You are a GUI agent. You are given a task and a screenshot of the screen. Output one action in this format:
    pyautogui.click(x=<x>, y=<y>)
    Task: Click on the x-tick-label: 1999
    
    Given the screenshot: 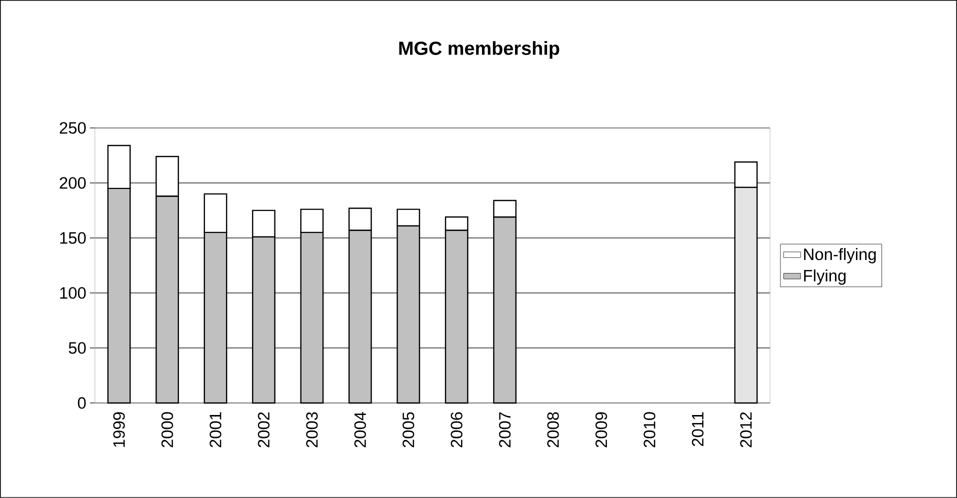 What is the action you would take?
    pyautogui.click(x=119, y=429)
    